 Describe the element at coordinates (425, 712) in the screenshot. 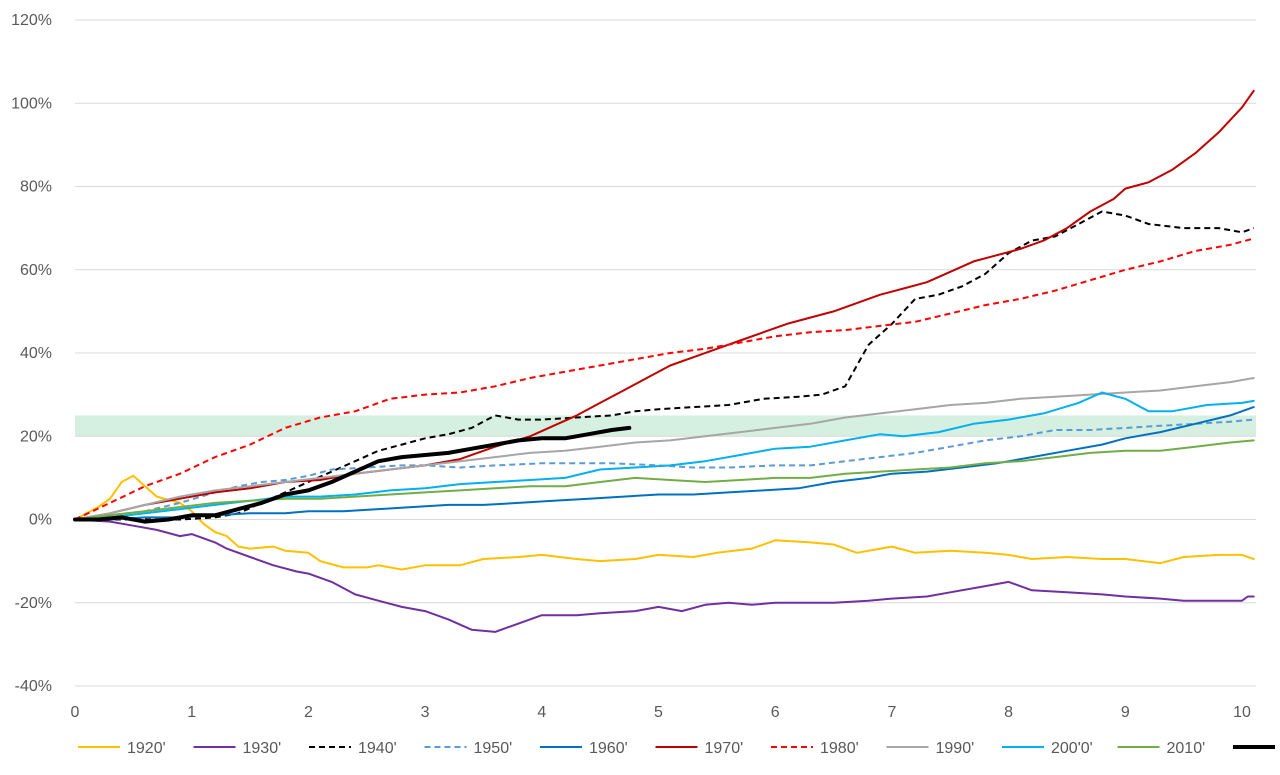

I see `x-tick-label-3: 3` at that location.